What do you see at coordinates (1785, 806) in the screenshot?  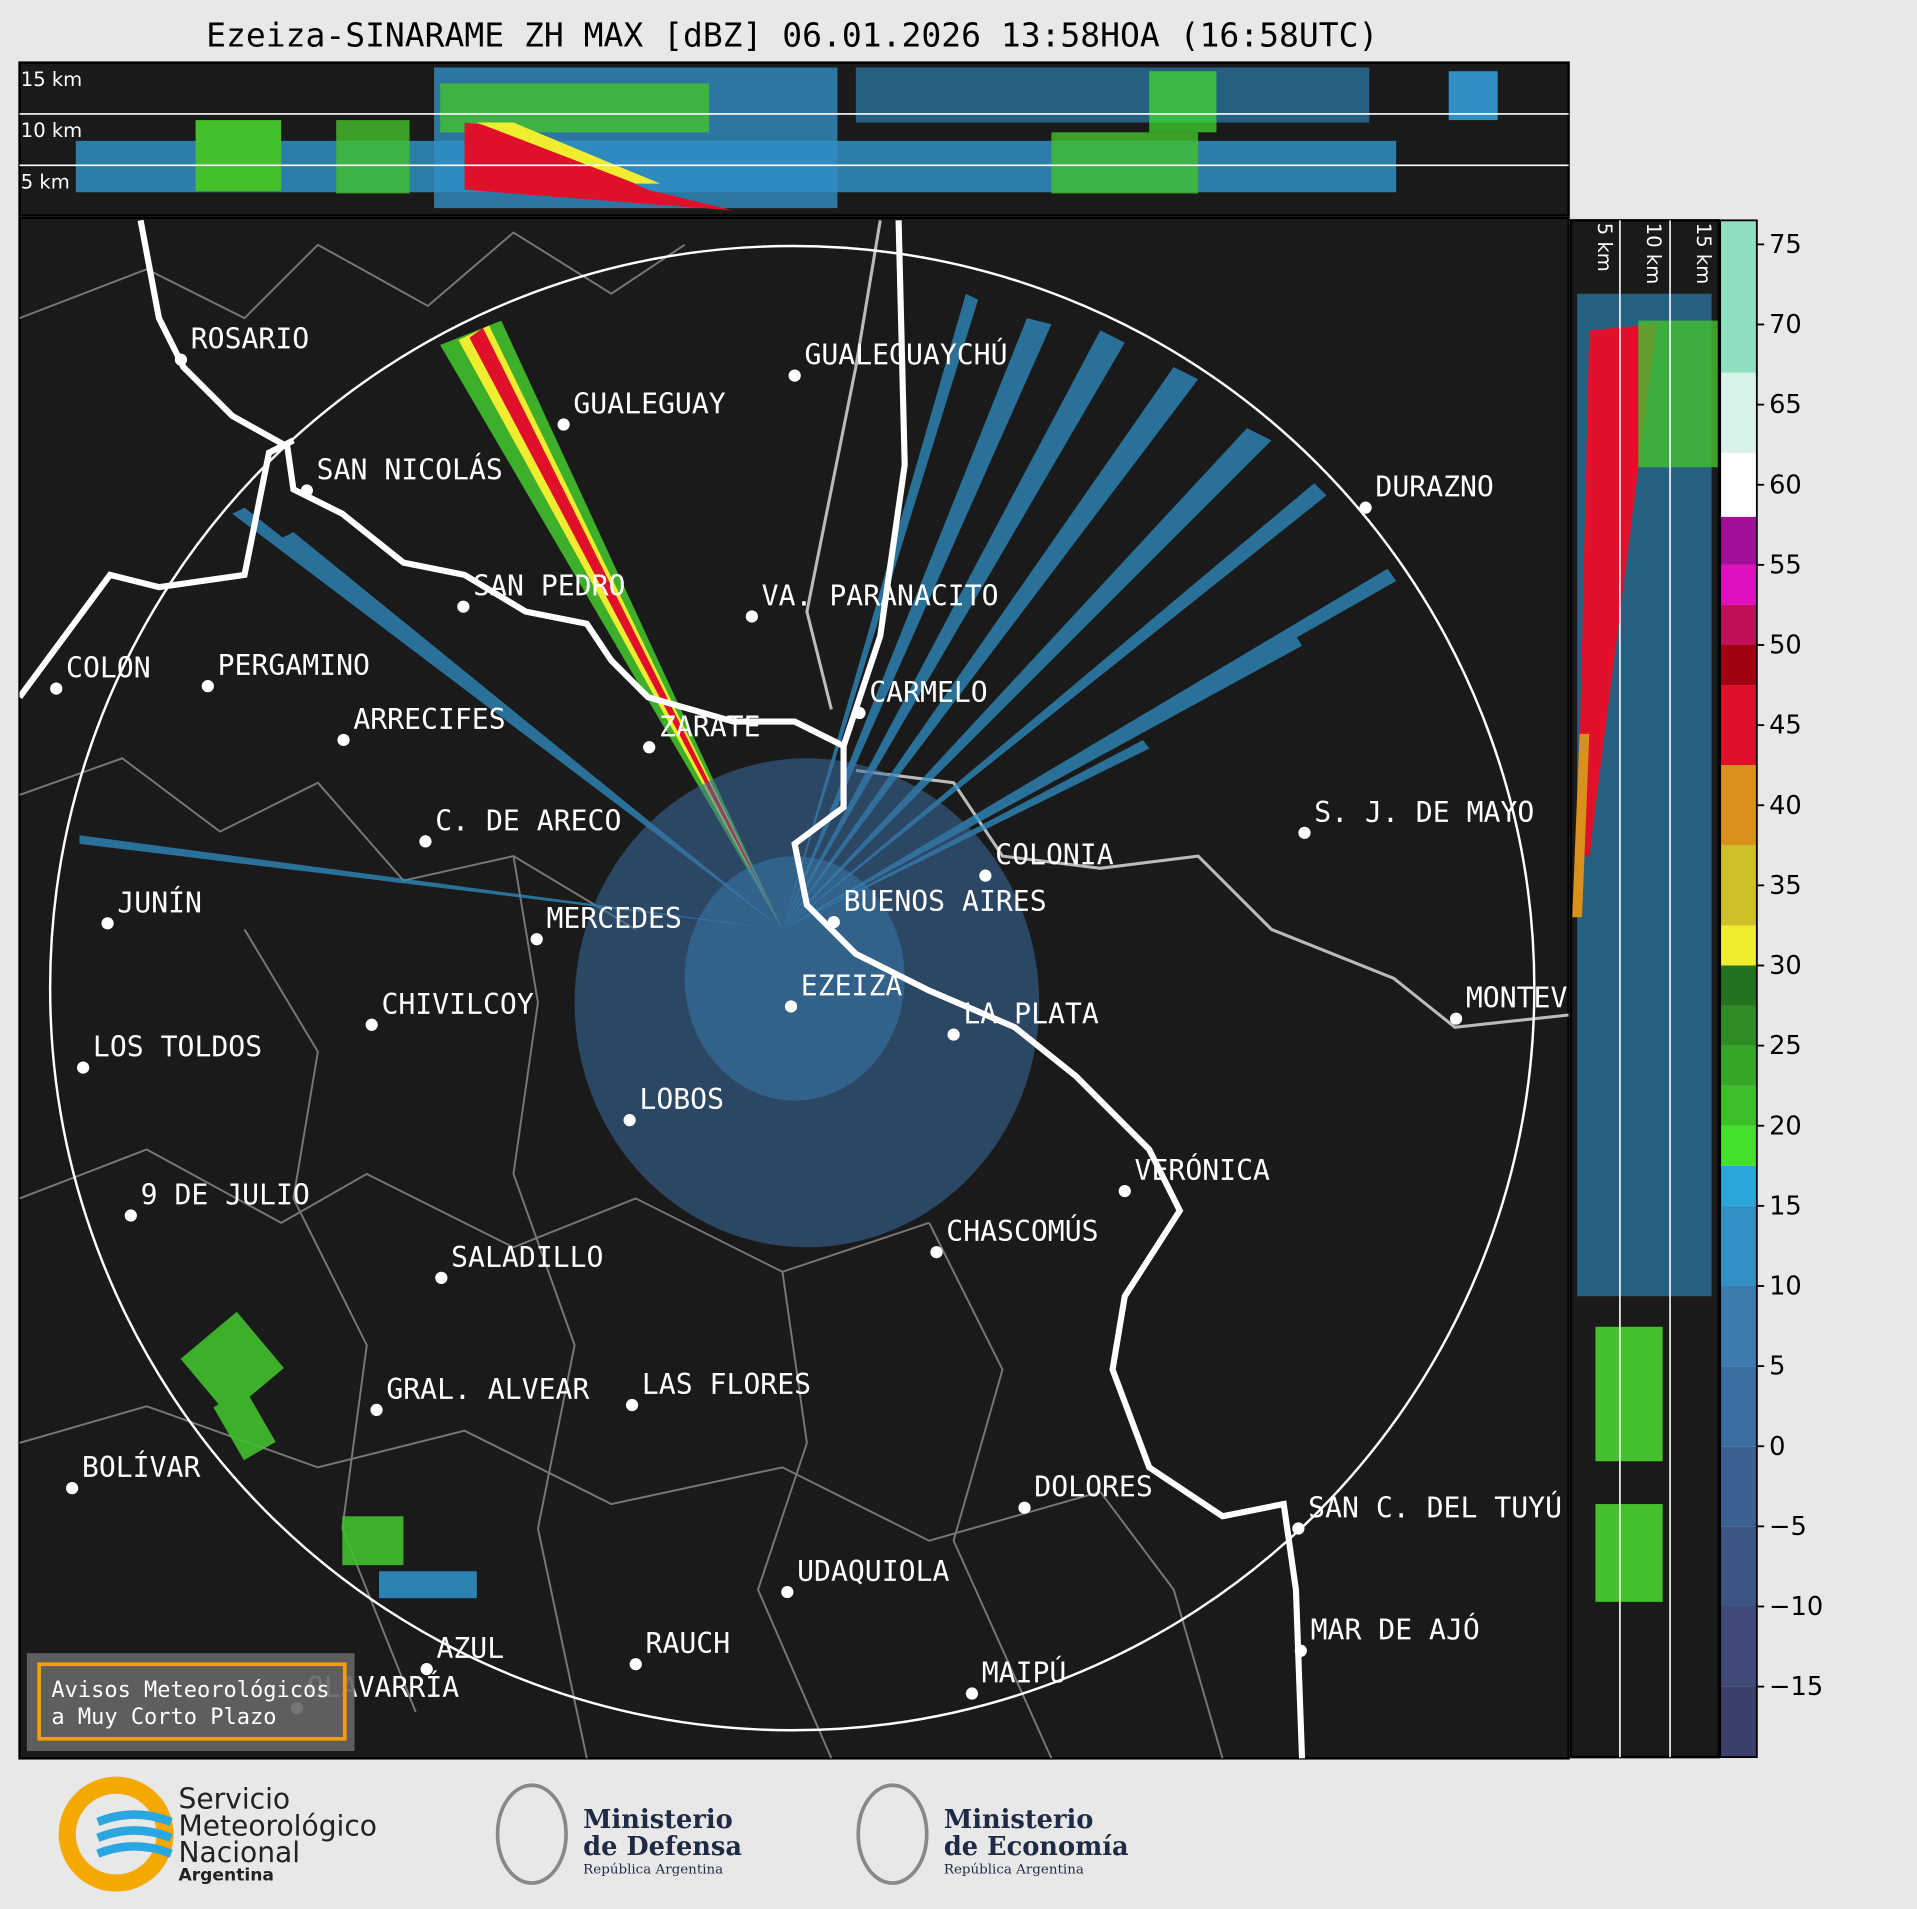 I see `colorbar-tick-label: 40` at bounding box center [1785, 806].